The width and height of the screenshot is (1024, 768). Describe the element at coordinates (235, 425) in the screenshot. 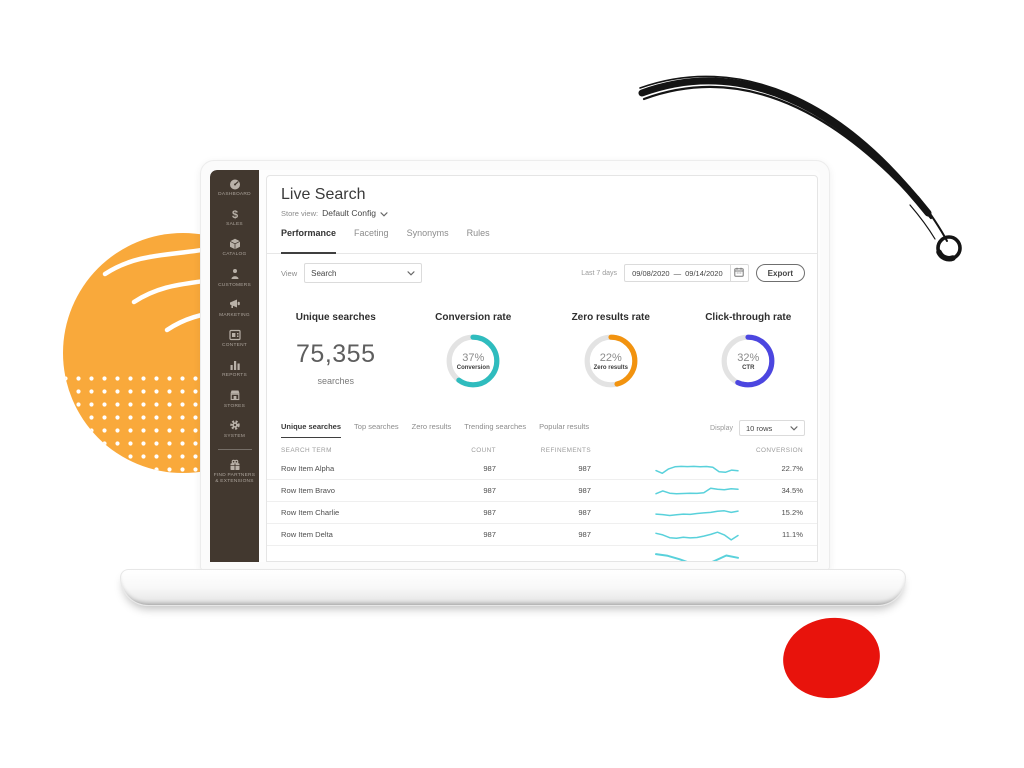

I see `system-icon` at that location.